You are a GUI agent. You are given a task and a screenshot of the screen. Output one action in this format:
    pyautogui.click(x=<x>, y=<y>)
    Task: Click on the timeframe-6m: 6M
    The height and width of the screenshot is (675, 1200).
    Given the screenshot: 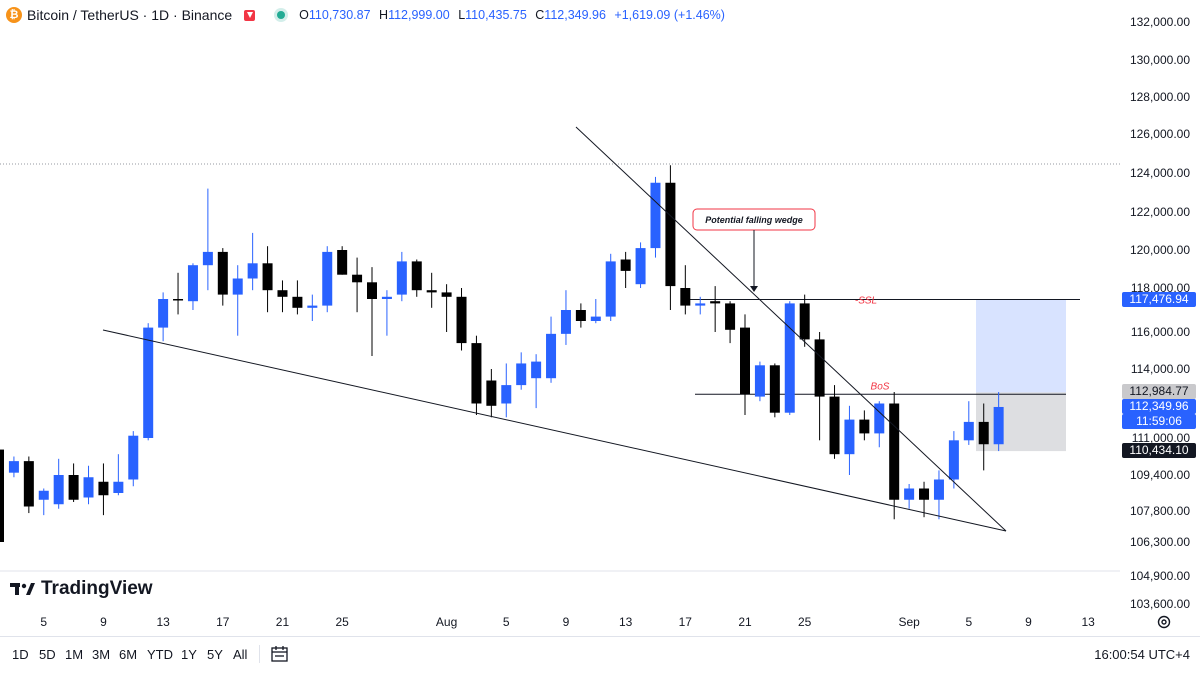 What is the action you would take?
    pyautogui.click(x=128, y=654)
    